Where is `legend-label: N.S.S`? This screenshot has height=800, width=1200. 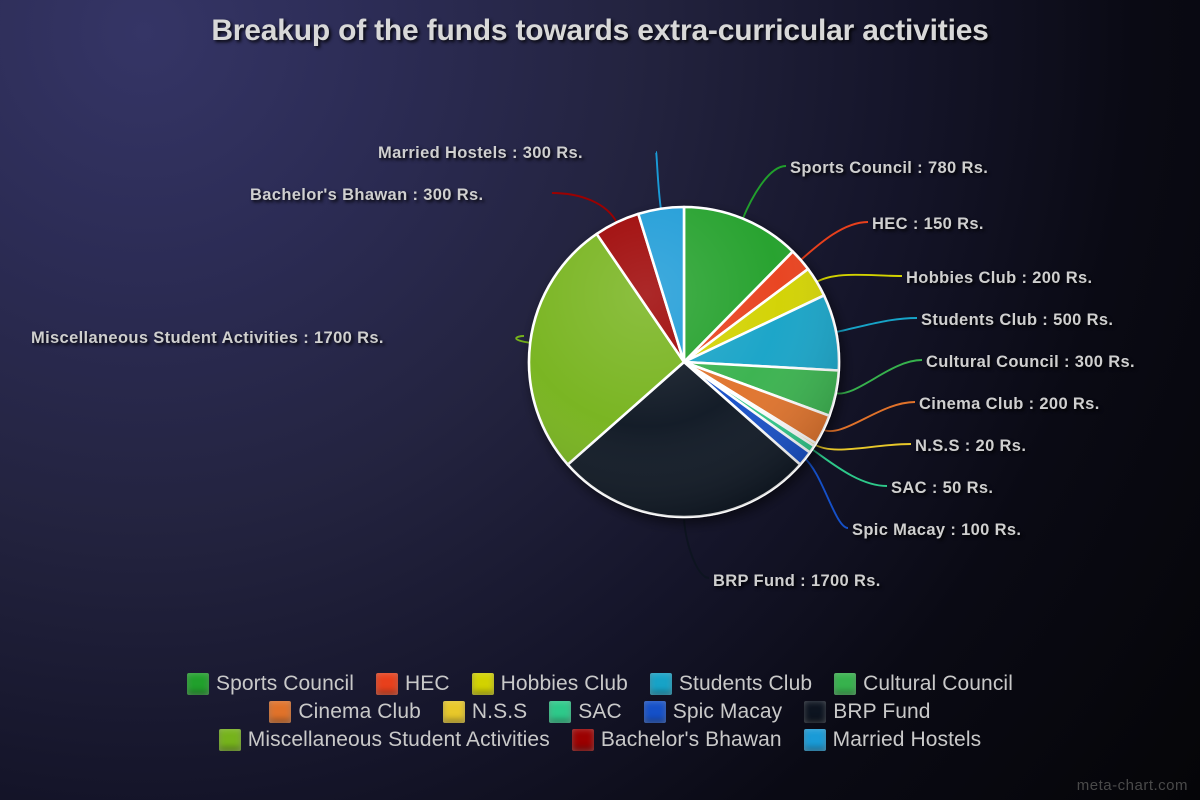 legend-label: N.S.S is located at coordinates (499, 711).